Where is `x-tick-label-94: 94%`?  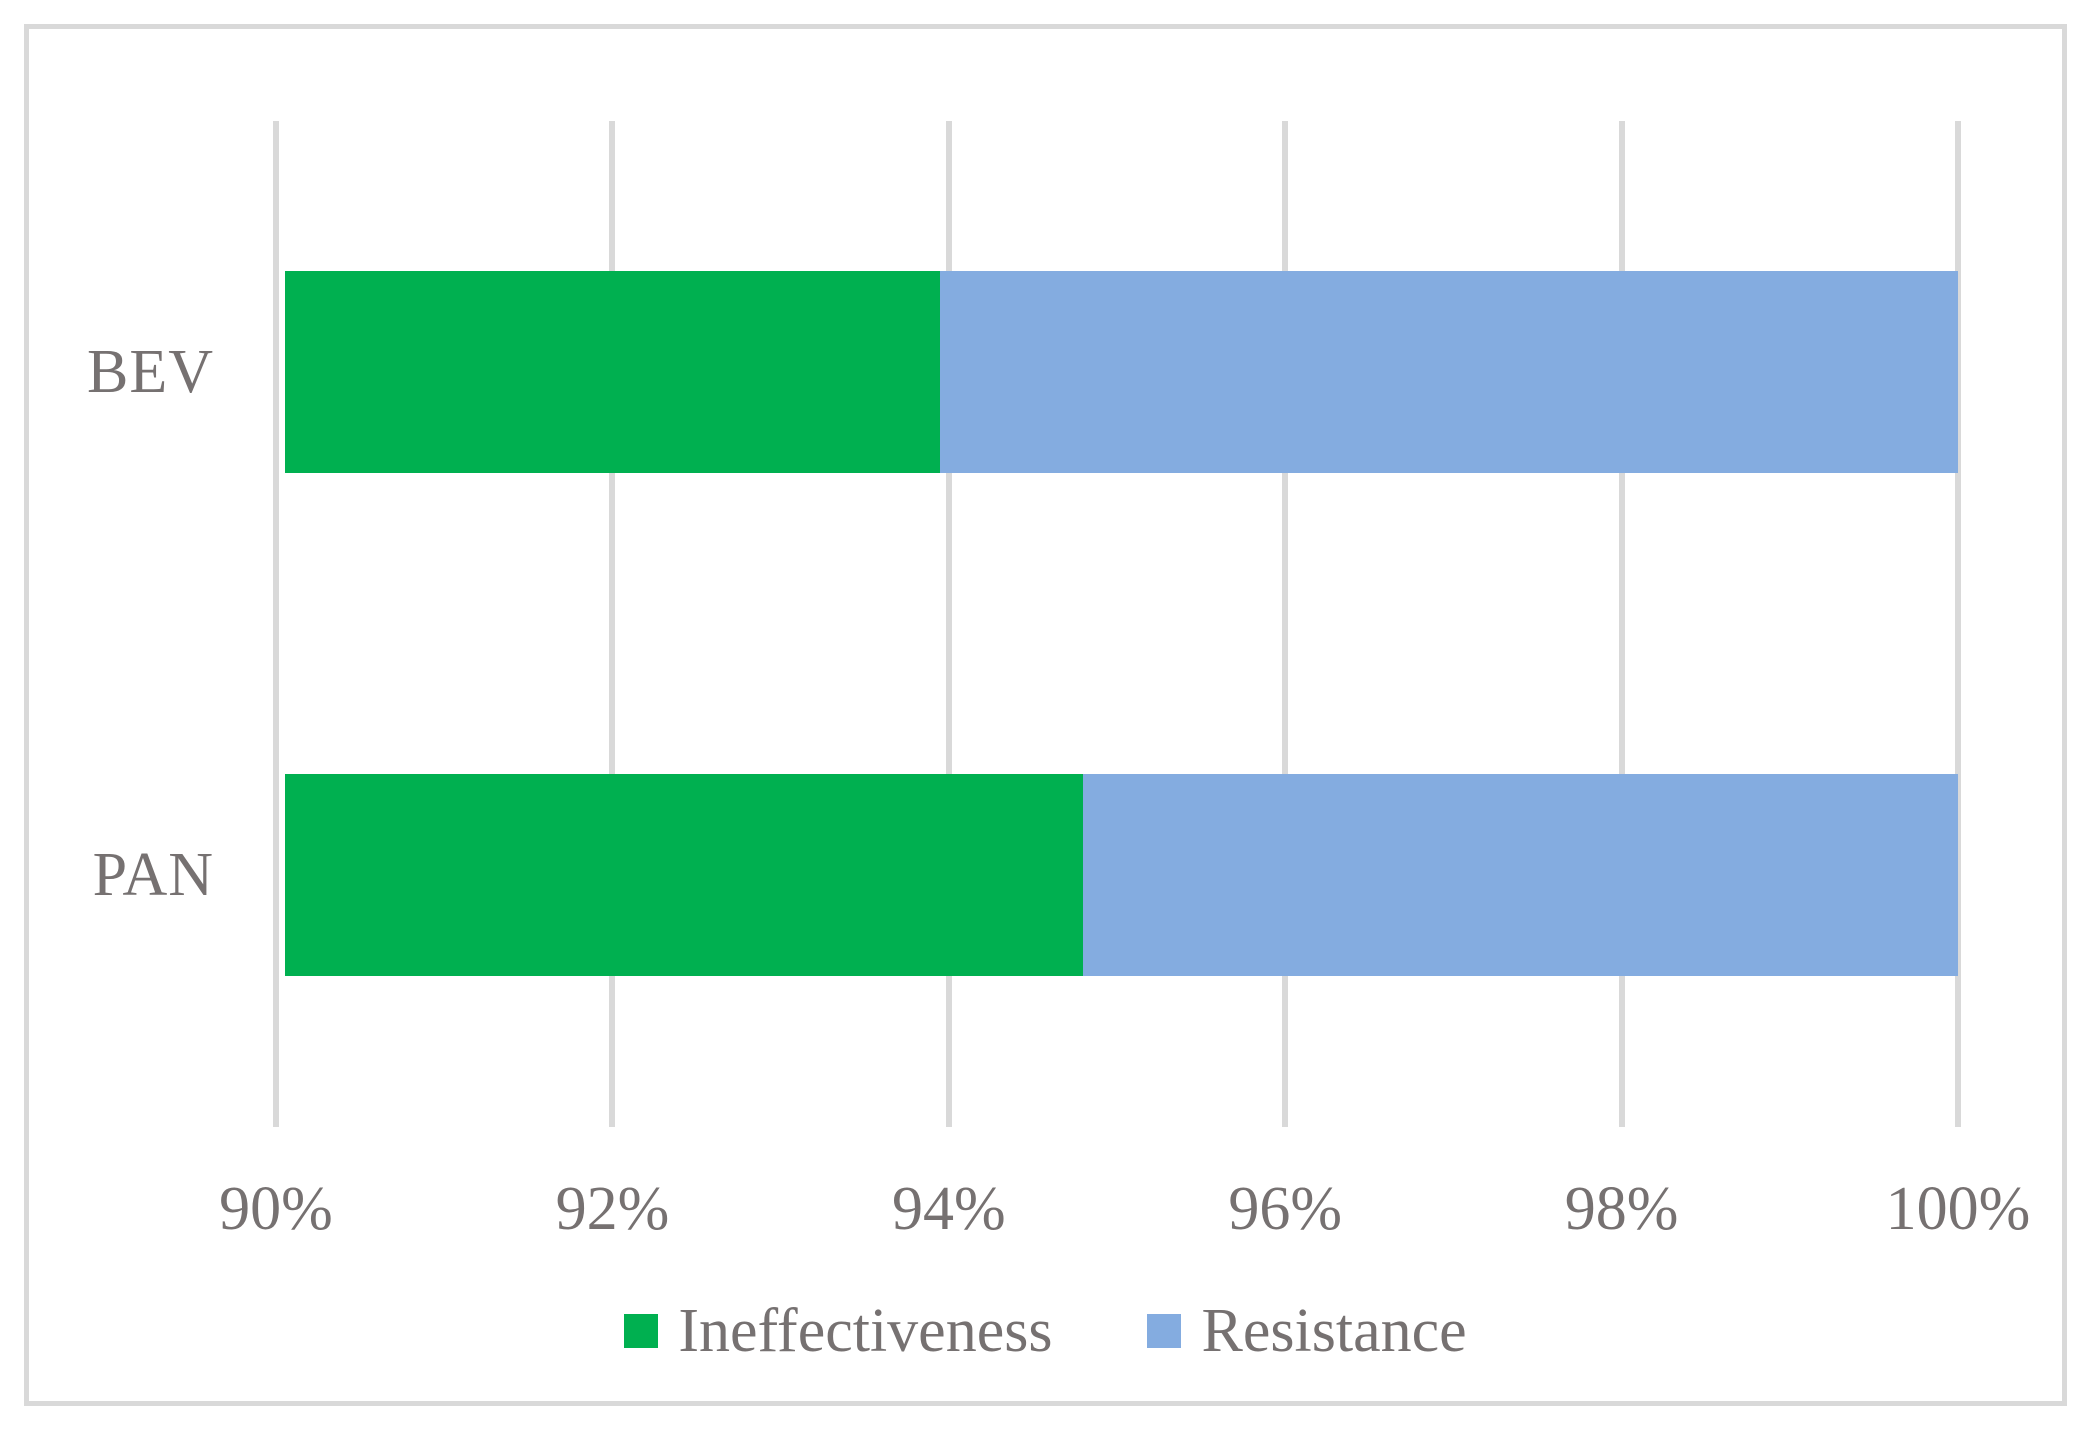 x-tick-label-94: 94% is located at coordinates (948, 1209).